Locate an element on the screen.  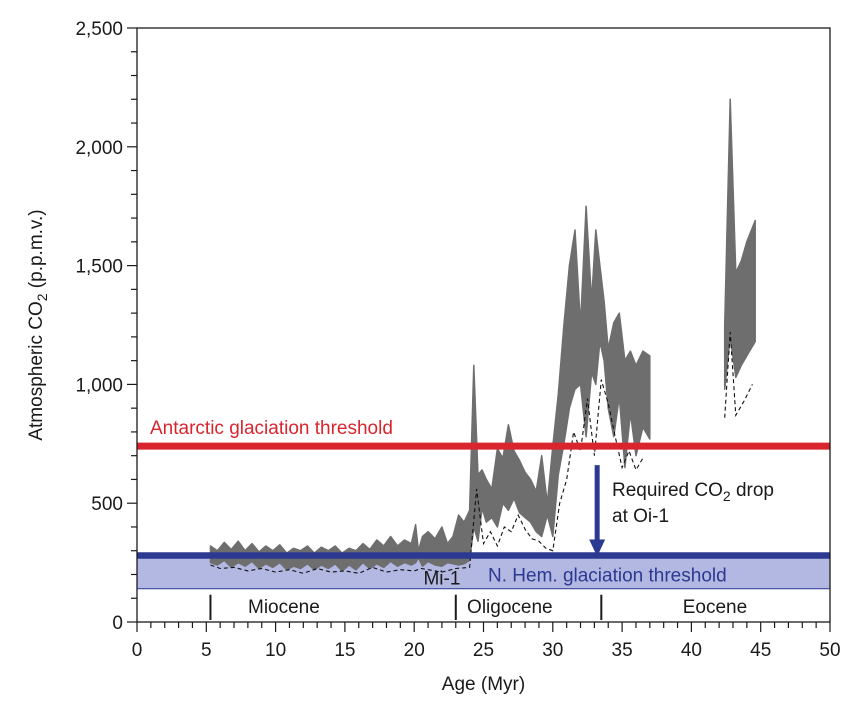
y-tick-label: 2,000 is located at coordinates (99, 148).